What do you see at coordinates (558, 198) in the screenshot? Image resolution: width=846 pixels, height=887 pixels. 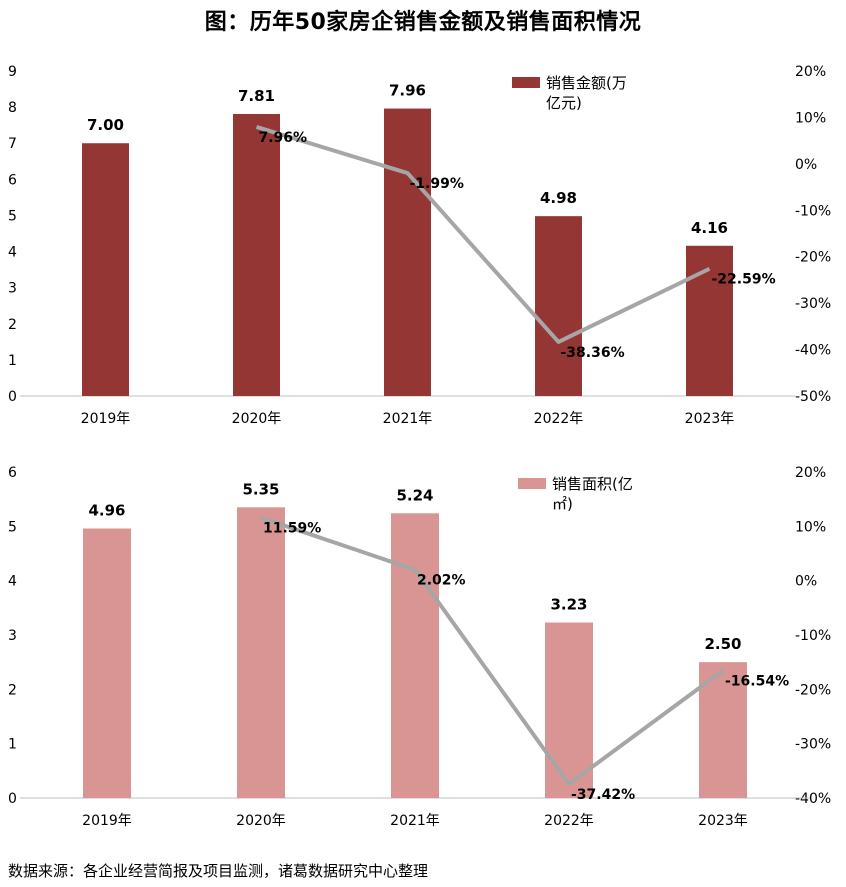 I see `bar-value-label: 4.98` at bounding box center [558, 198].